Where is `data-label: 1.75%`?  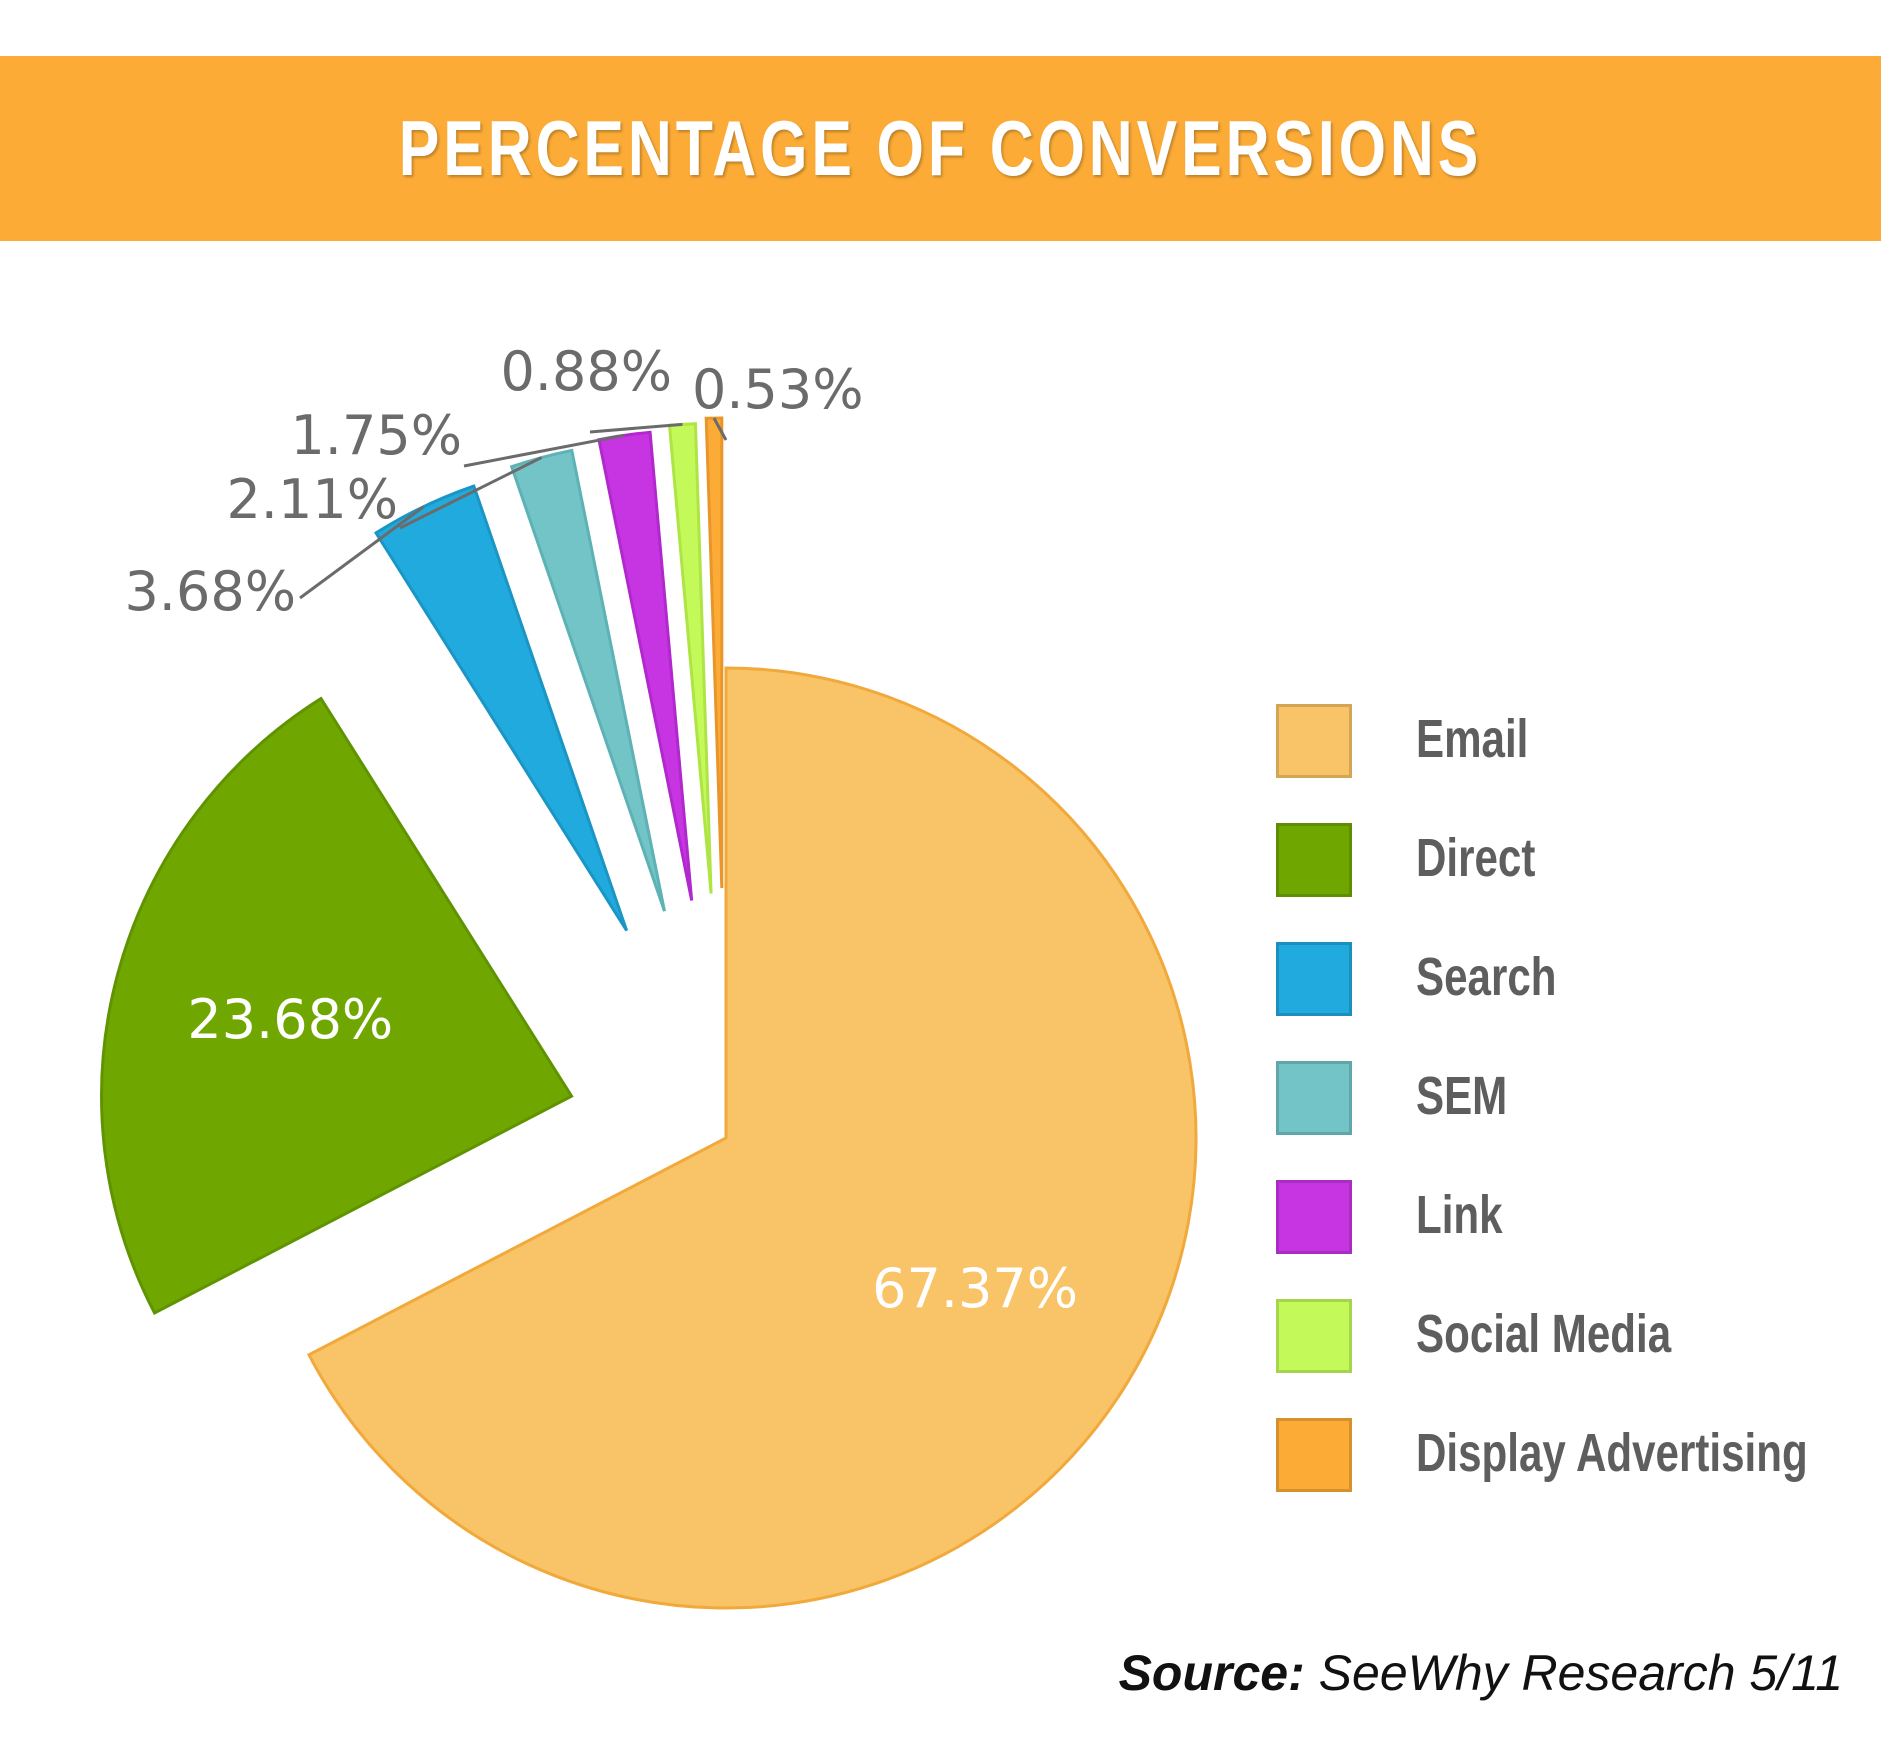 data-label: 1.75% is located at coordinates (376, 435).